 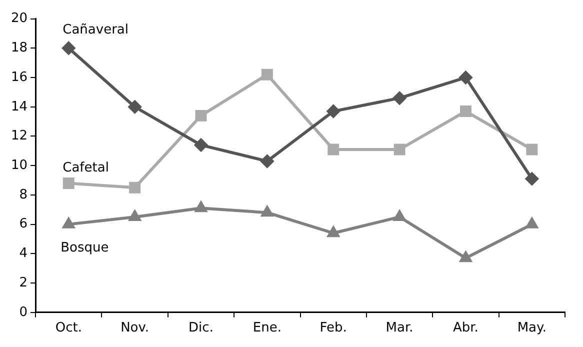 I want to click on y-tick-label: 4, so click(x=23, y=254).